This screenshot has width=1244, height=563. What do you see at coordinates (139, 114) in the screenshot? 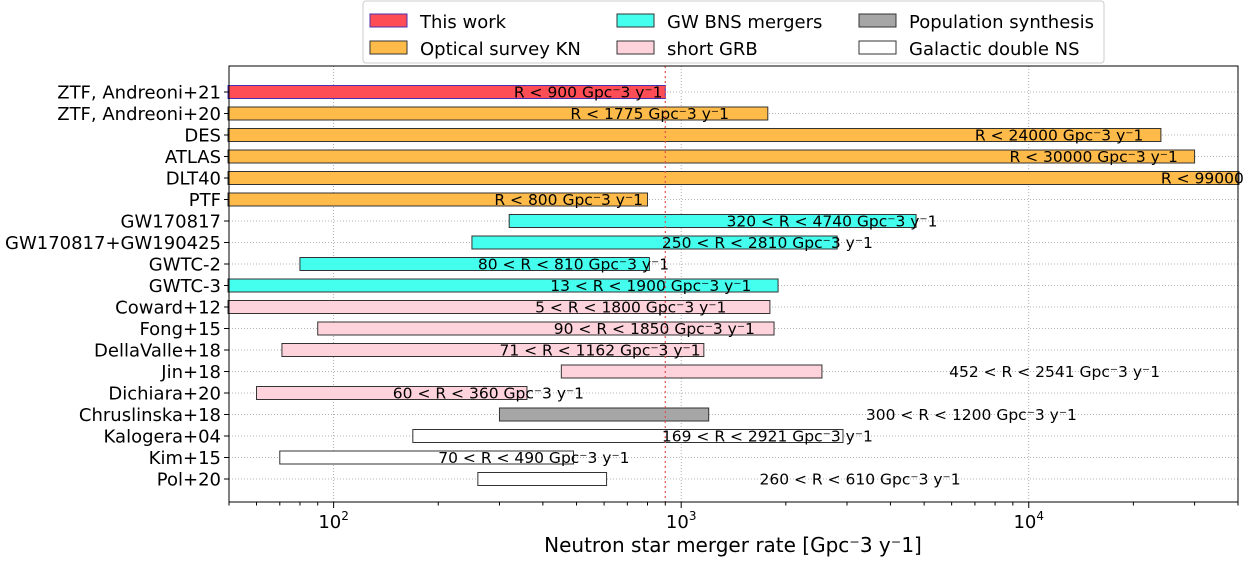
I see `y-tick-label: ZTF, Andreoni+20` at bounding box center [139, 114].